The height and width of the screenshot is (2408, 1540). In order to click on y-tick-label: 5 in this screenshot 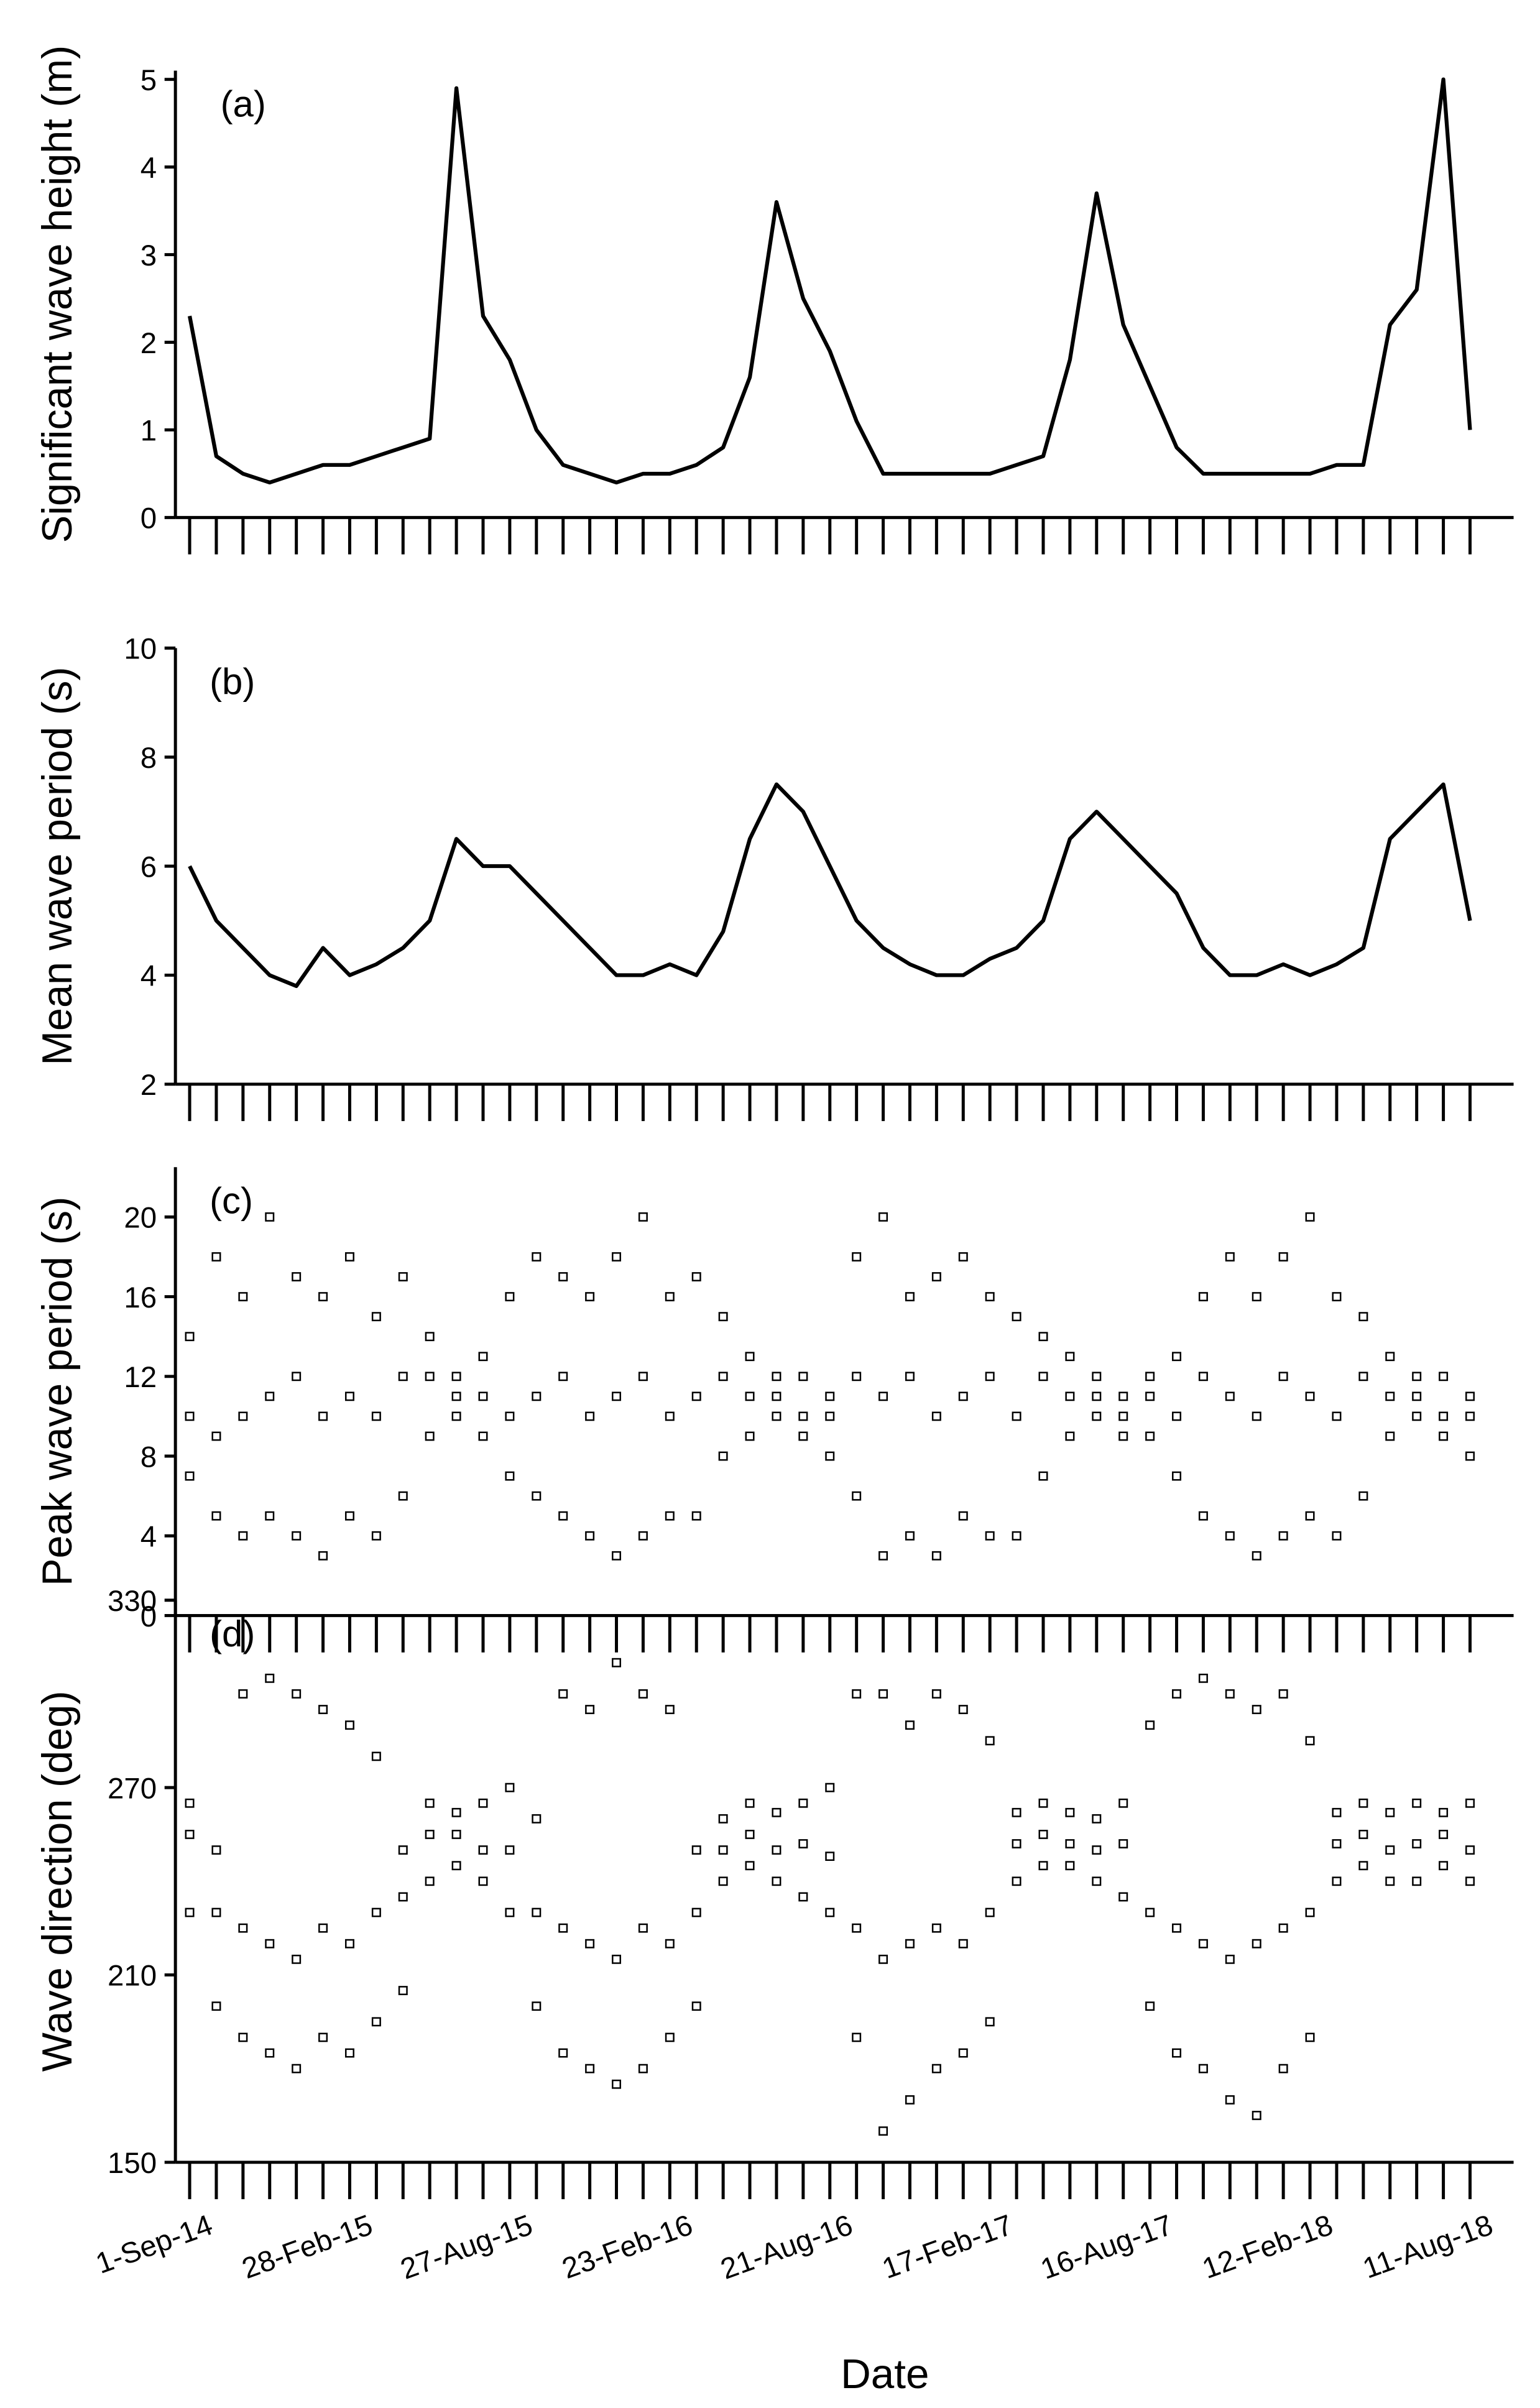, I will do `click(149, 80)`.